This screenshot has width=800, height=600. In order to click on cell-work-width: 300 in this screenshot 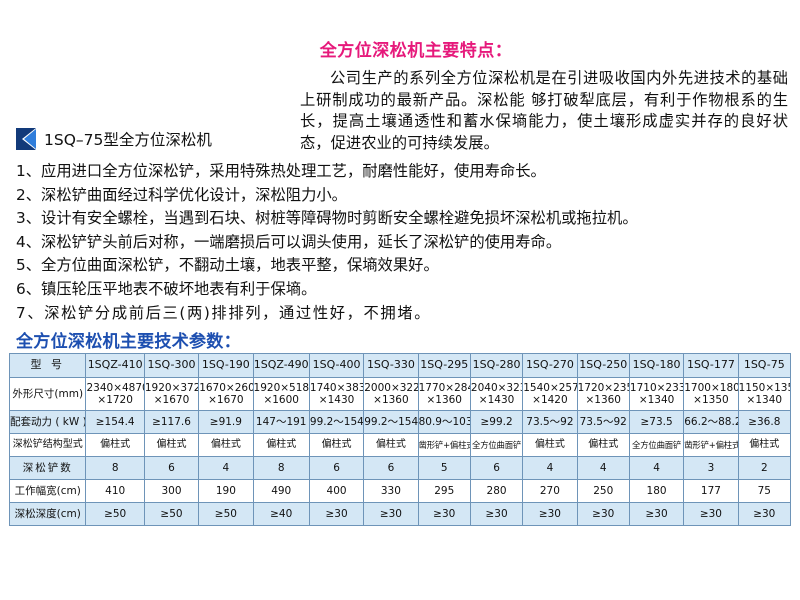, I will do `click(171, 491)`.